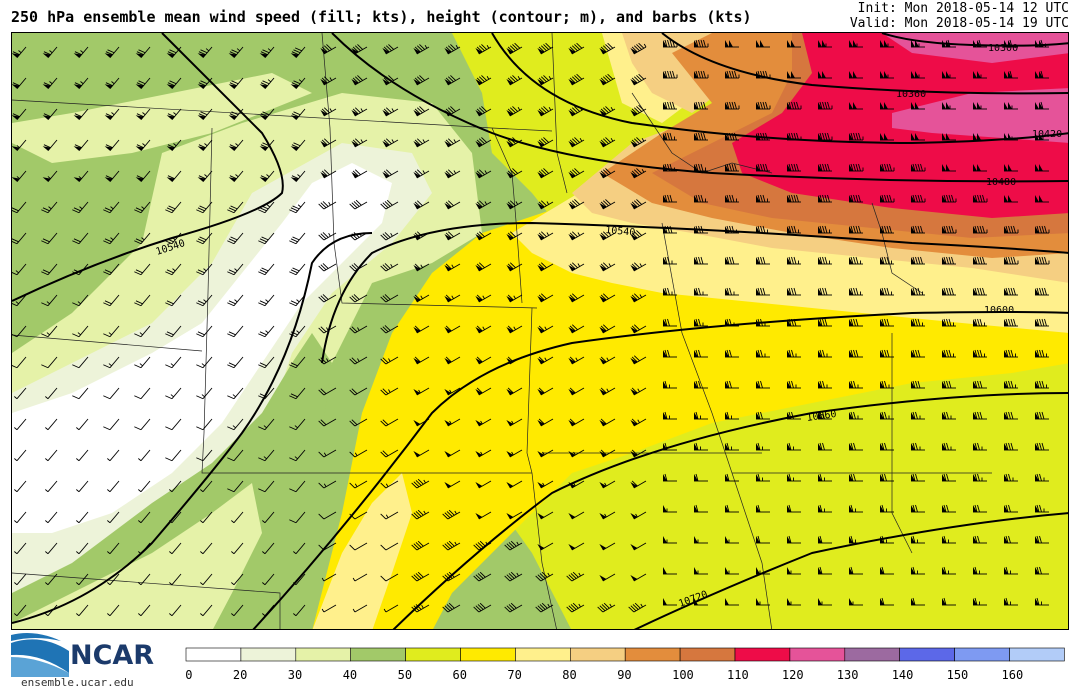 Image resolution: width=1080 pixels, height=693 pixels. What do you see at coordinates (213, 654) in the screenshot?
I see `colorbar-swatch` at bounding box center [213, 654].